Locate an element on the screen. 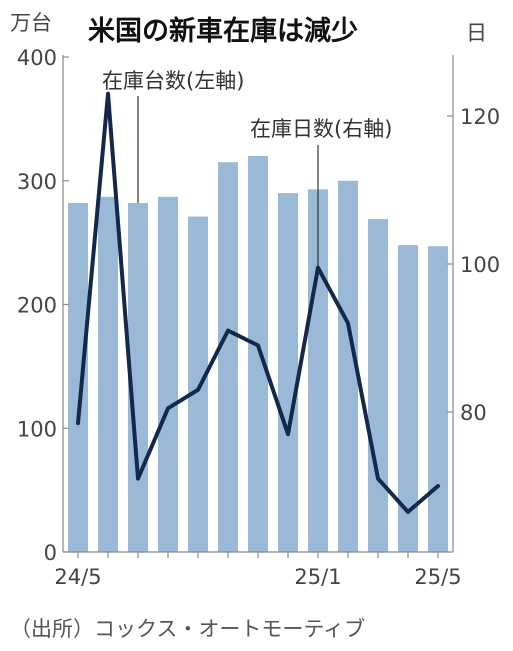 The height and width of the screenshot is (651, 513). bar-25/5 is located at coordinates (438, 399).